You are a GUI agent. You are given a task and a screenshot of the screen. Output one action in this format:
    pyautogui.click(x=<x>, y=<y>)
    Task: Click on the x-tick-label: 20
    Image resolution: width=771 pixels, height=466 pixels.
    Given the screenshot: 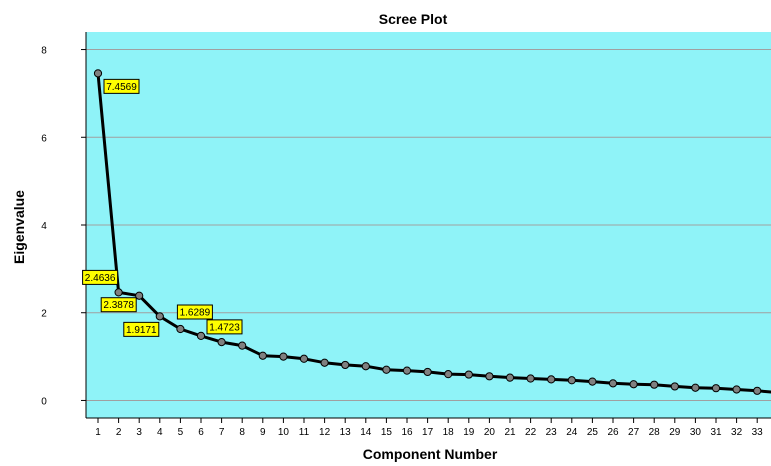 What is the action you would take?
    pyautogui.click(x=490, y=432)
    